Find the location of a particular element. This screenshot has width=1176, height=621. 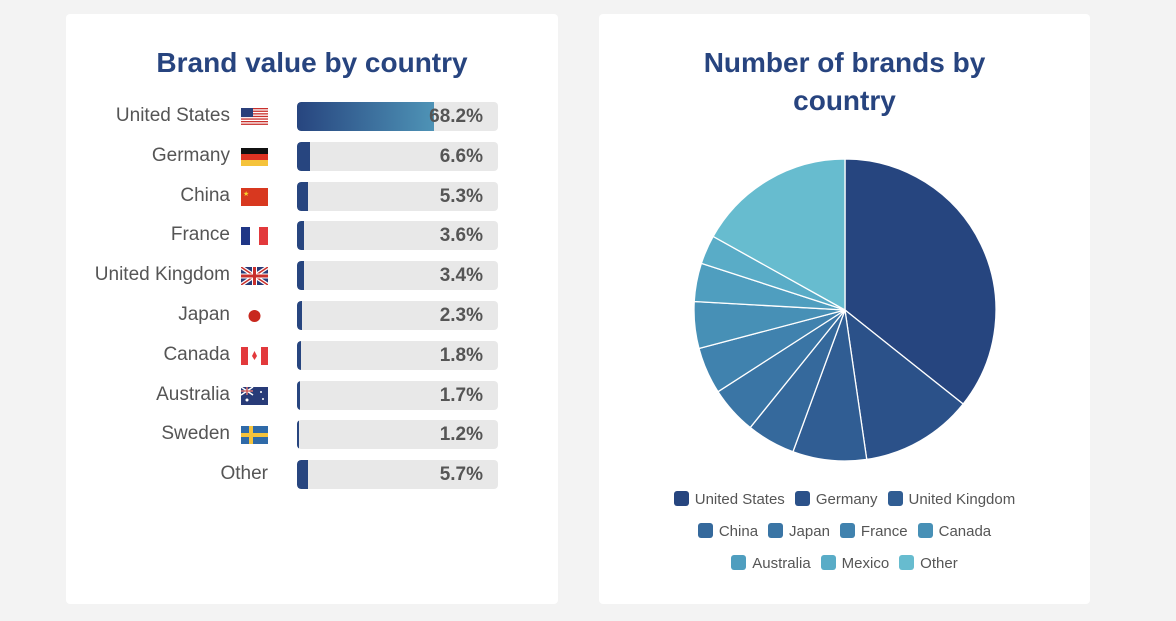

legend-item: China is located at coordinates (728, 531).